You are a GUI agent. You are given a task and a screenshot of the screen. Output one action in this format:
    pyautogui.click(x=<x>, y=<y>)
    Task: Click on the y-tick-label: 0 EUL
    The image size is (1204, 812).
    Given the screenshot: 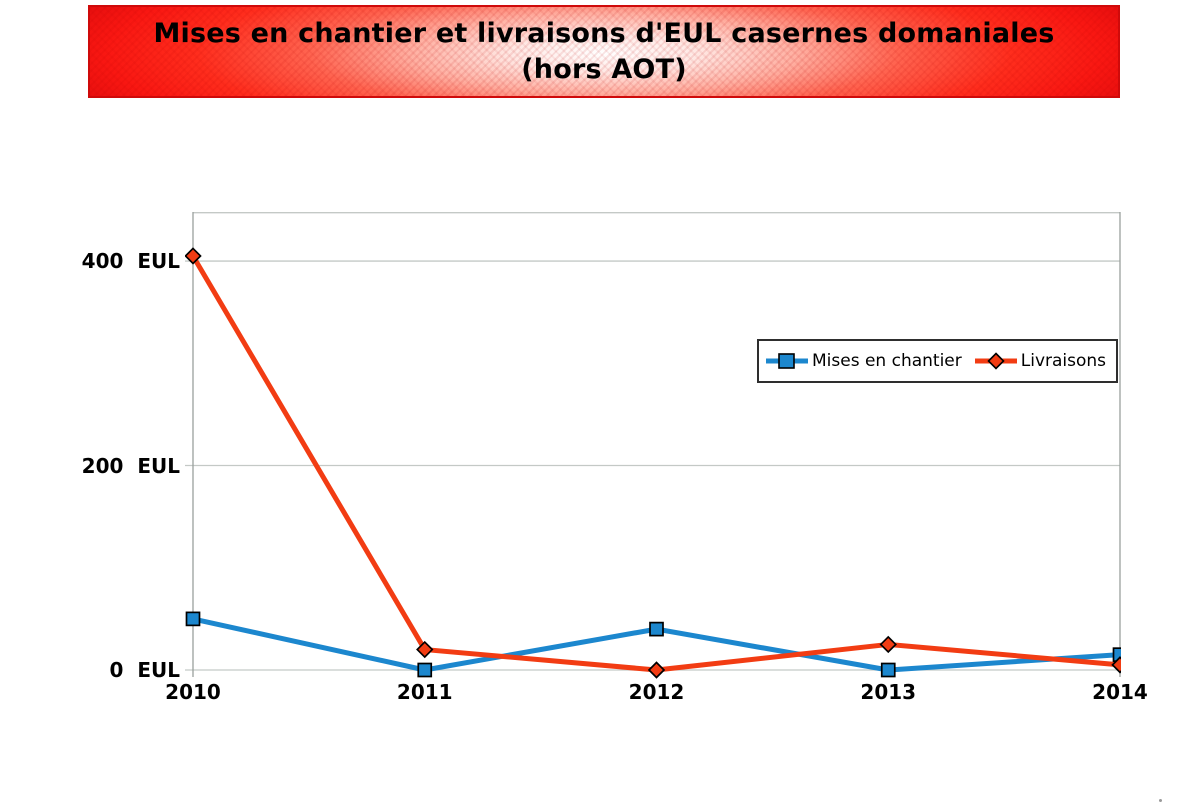 What is the action you would take?
    pyautogui.click(x=145, y=670)
    